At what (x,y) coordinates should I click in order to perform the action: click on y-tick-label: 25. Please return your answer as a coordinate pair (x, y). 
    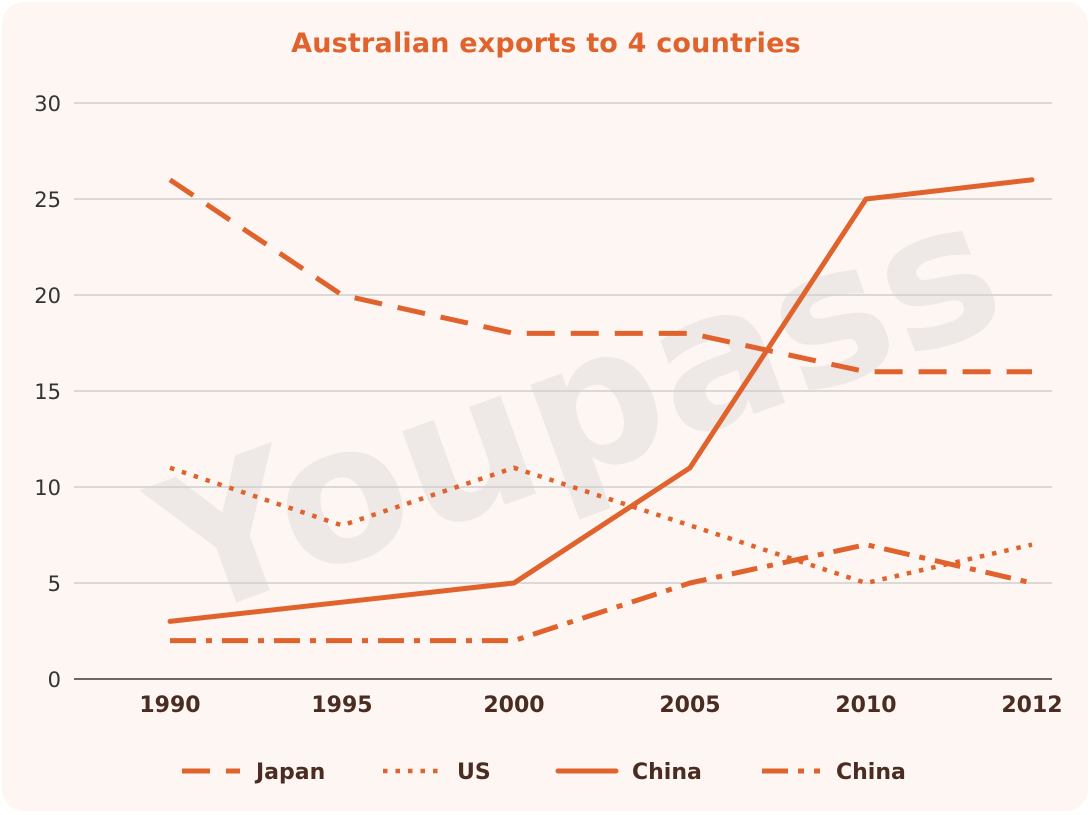
    Looking at the image, I should click on (47, 200).